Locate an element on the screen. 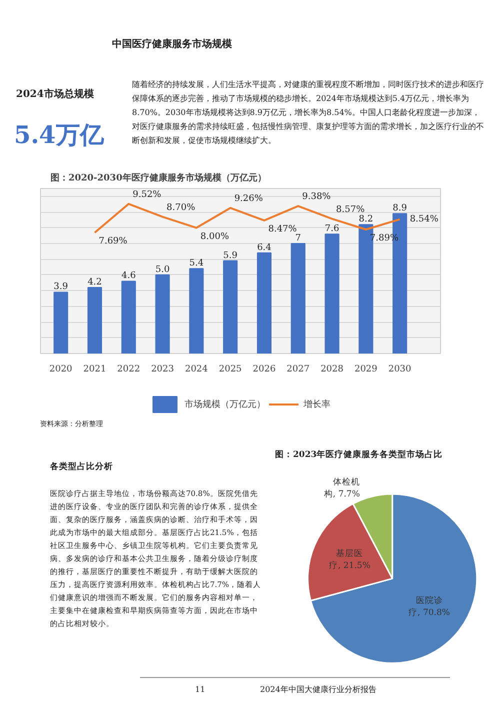 This screenshot has width=500, height=707. x-tick-label: 2026 is located at coordinates (264, 369).